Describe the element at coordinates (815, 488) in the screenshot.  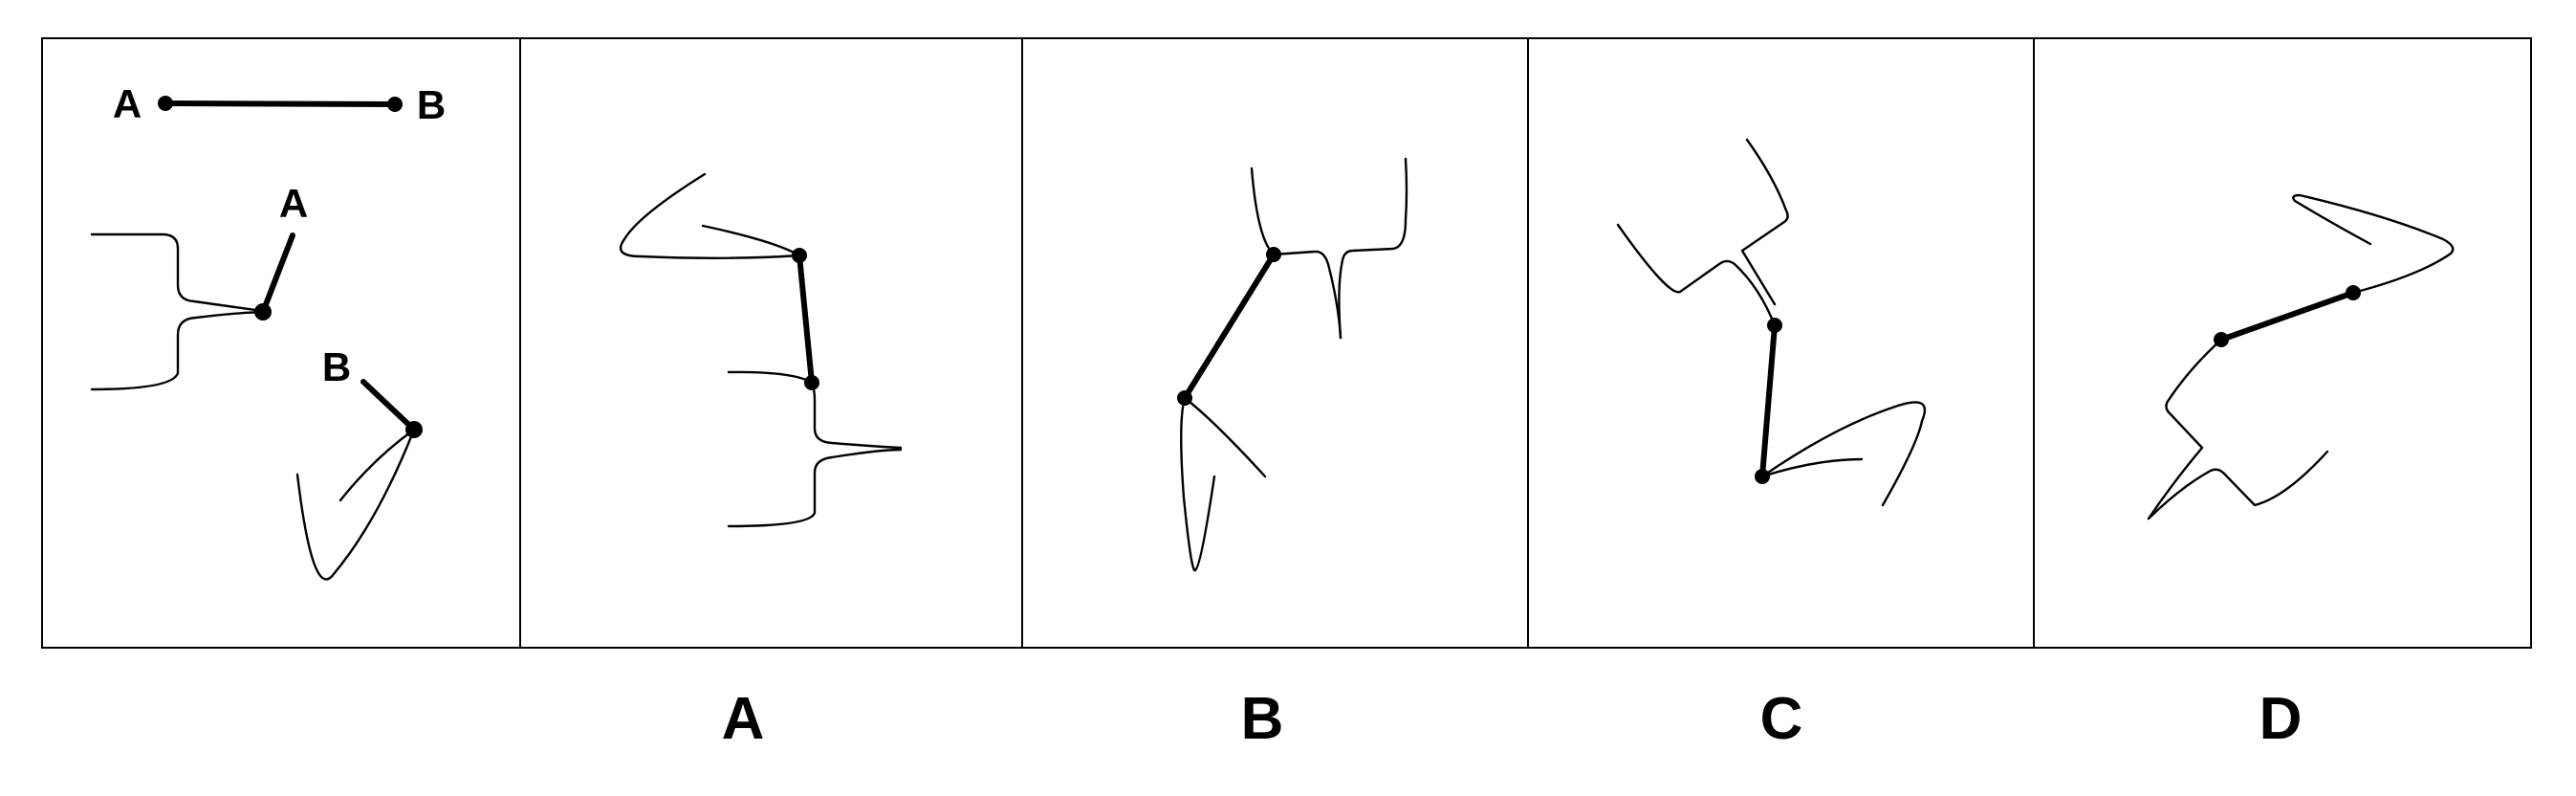
I see `bracket-lower-arm` at that location.